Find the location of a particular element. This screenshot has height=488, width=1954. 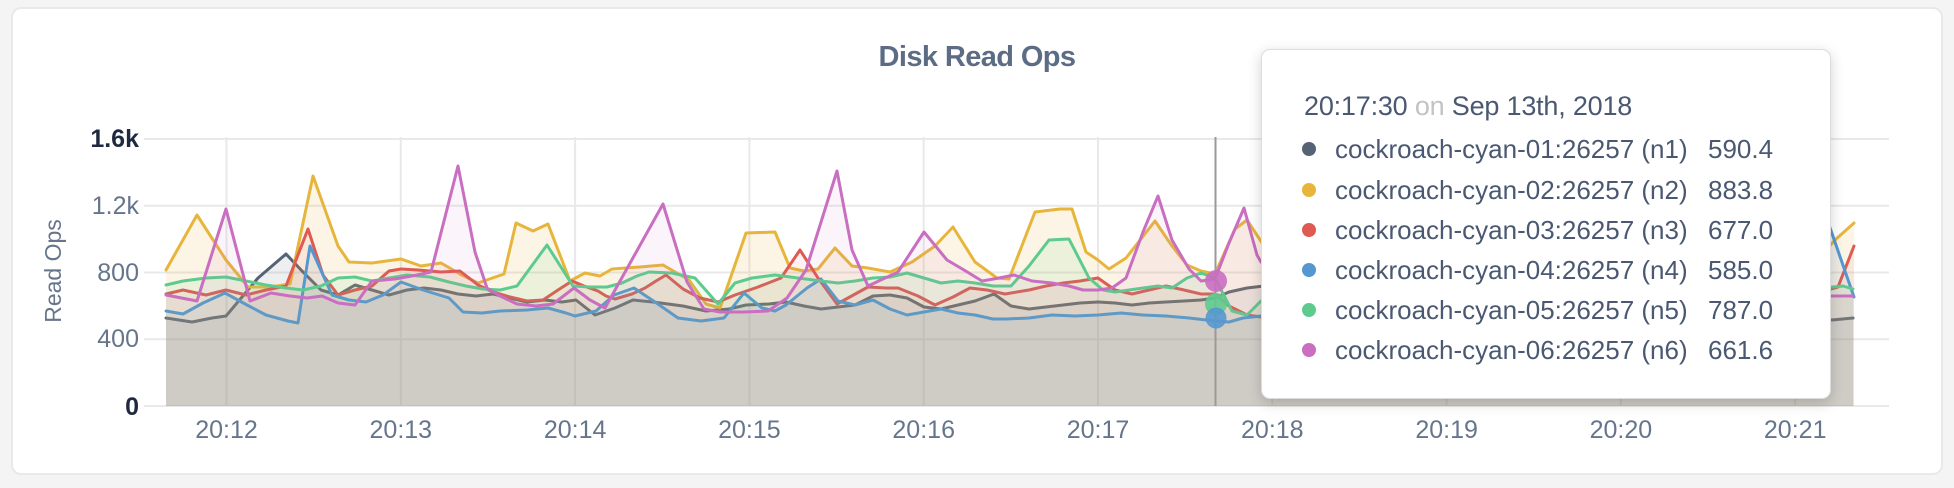

svg-text: 0 is located at coordinates (132, 407).